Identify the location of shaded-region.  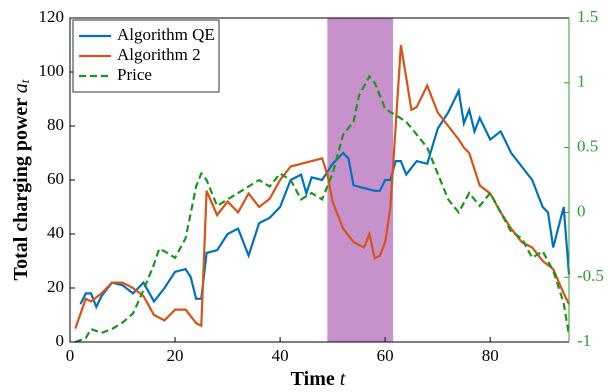
(360, 180).